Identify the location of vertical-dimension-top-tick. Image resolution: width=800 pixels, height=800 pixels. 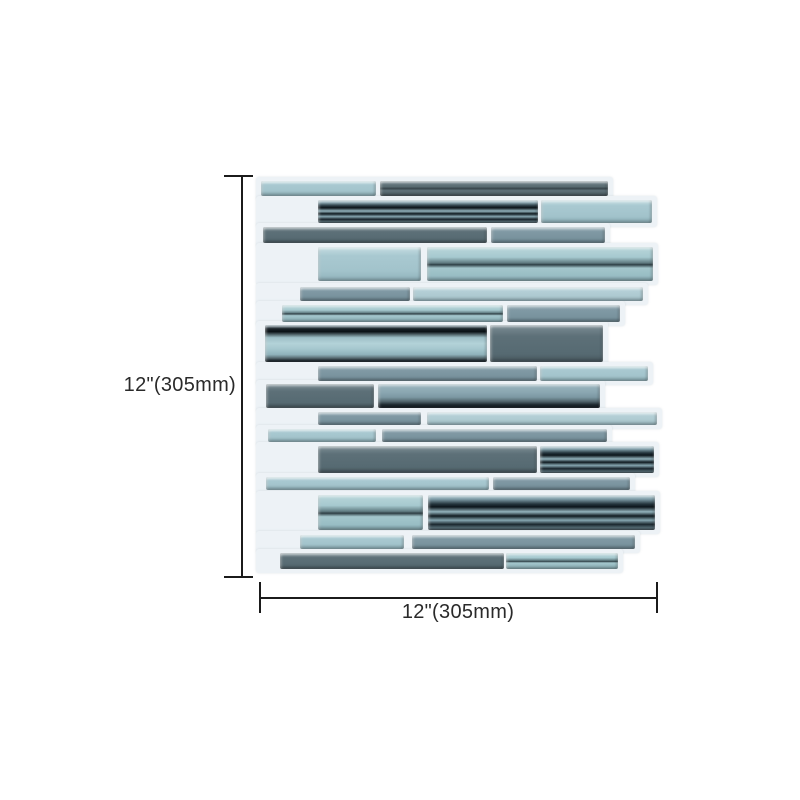
(238, 176).